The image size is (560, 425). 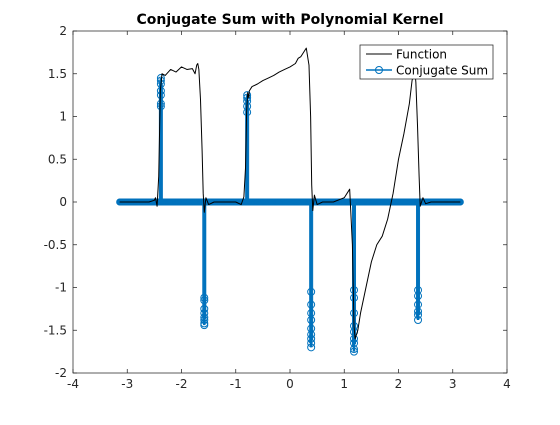 What do you see at coordinates (55, 330) in the screenshot?
I see `y-tick-label: -1.5` at bounding box center [55, 330].